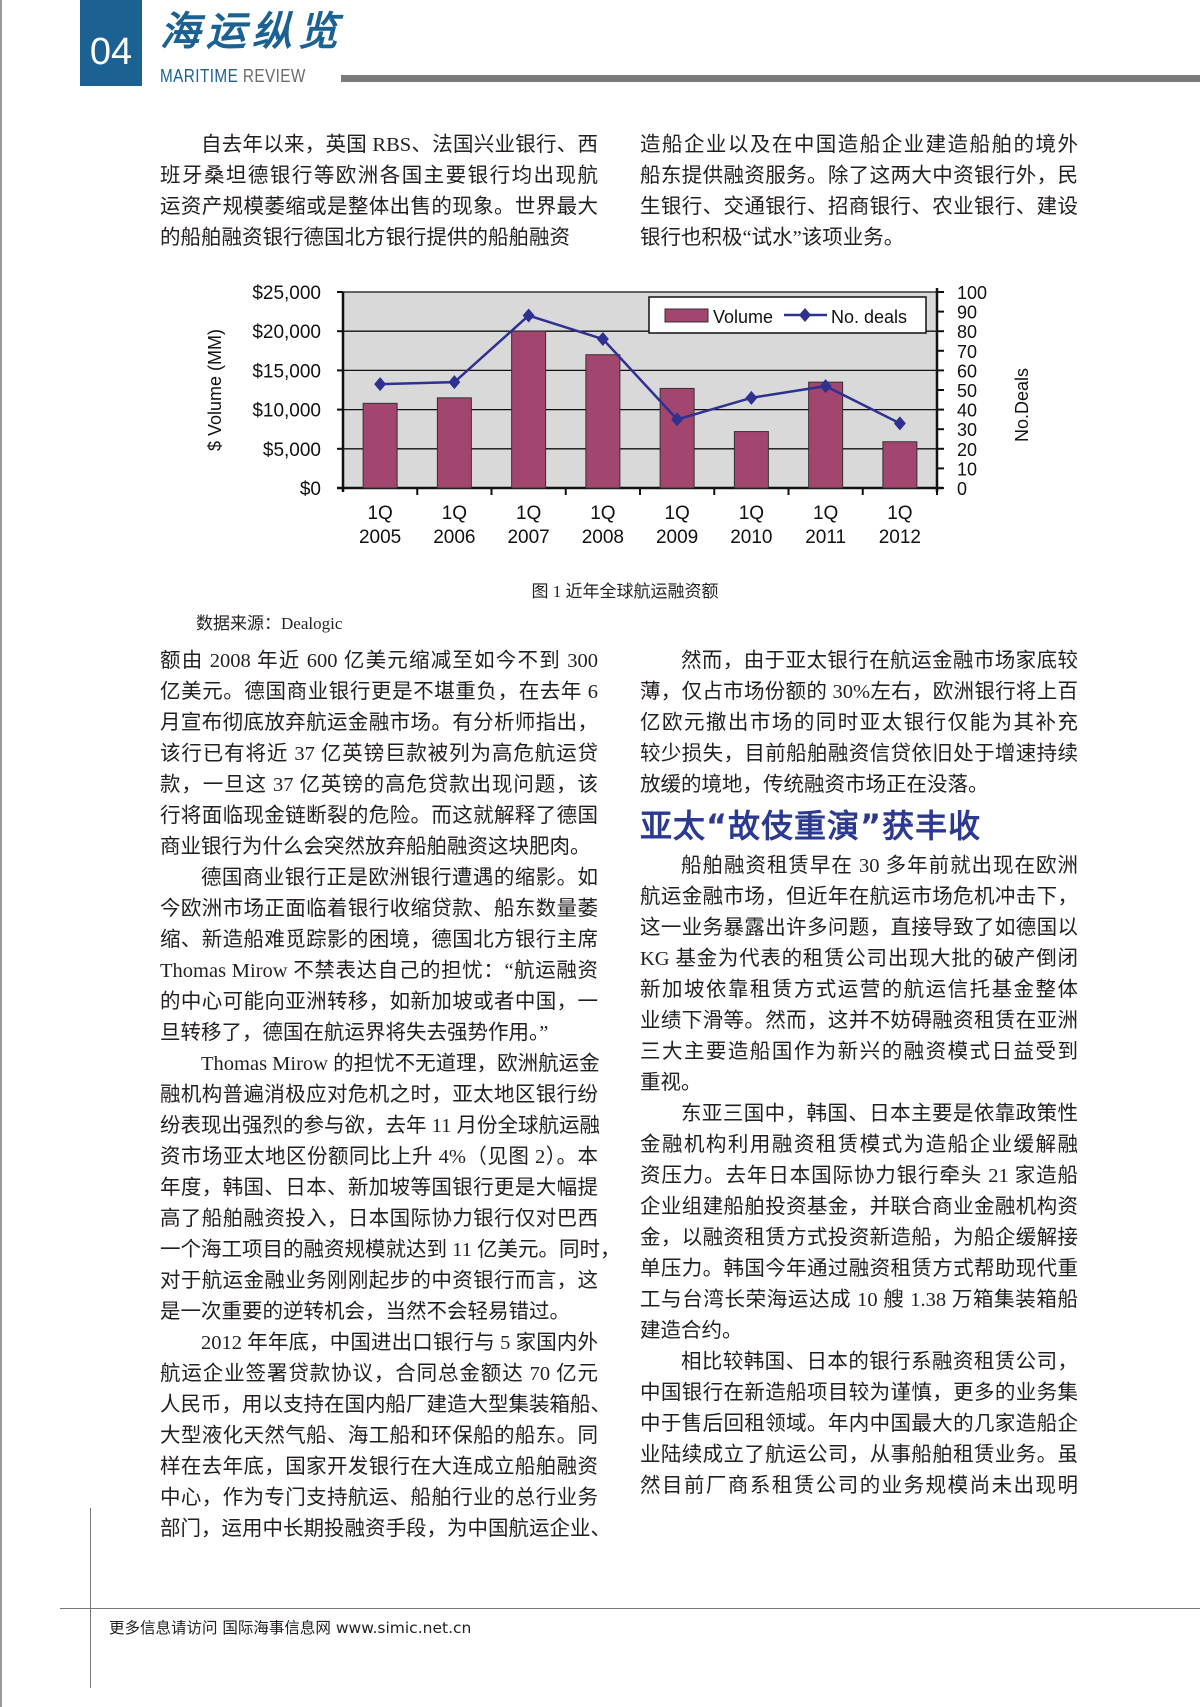 The image size is (1200, 1707). What do you see at coordinates (528, 537) in the screenshot?
I see `x-tick-label-year: 2007` at bounding box center [528, 537].